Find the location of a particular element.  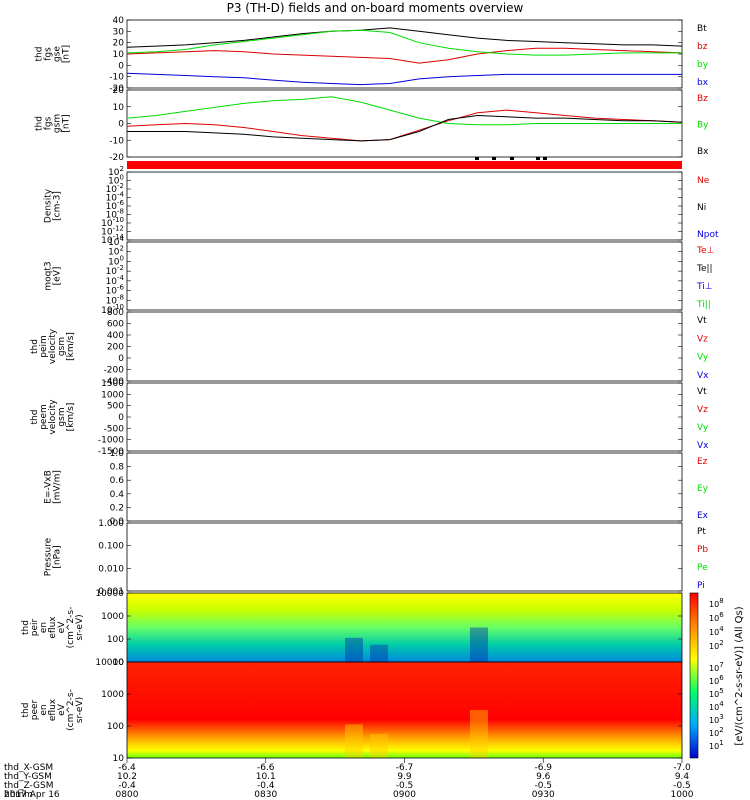

y-axis-label: Density [cm-3] is located at coordinates (53, 205).